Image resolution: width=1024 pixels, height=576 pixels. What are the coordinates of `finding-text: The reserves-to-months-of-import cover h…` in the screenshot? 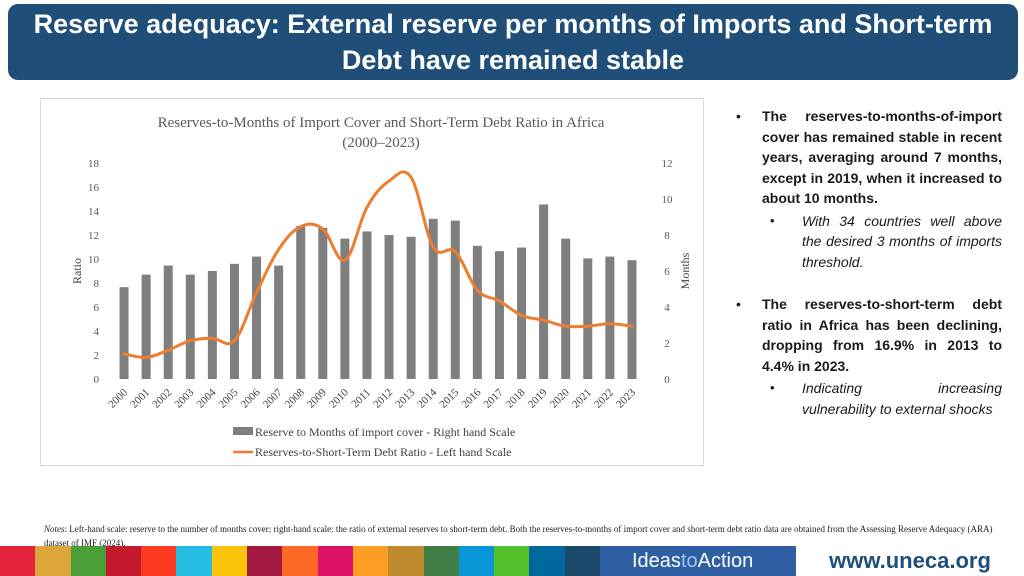 It's located at (882, 157).